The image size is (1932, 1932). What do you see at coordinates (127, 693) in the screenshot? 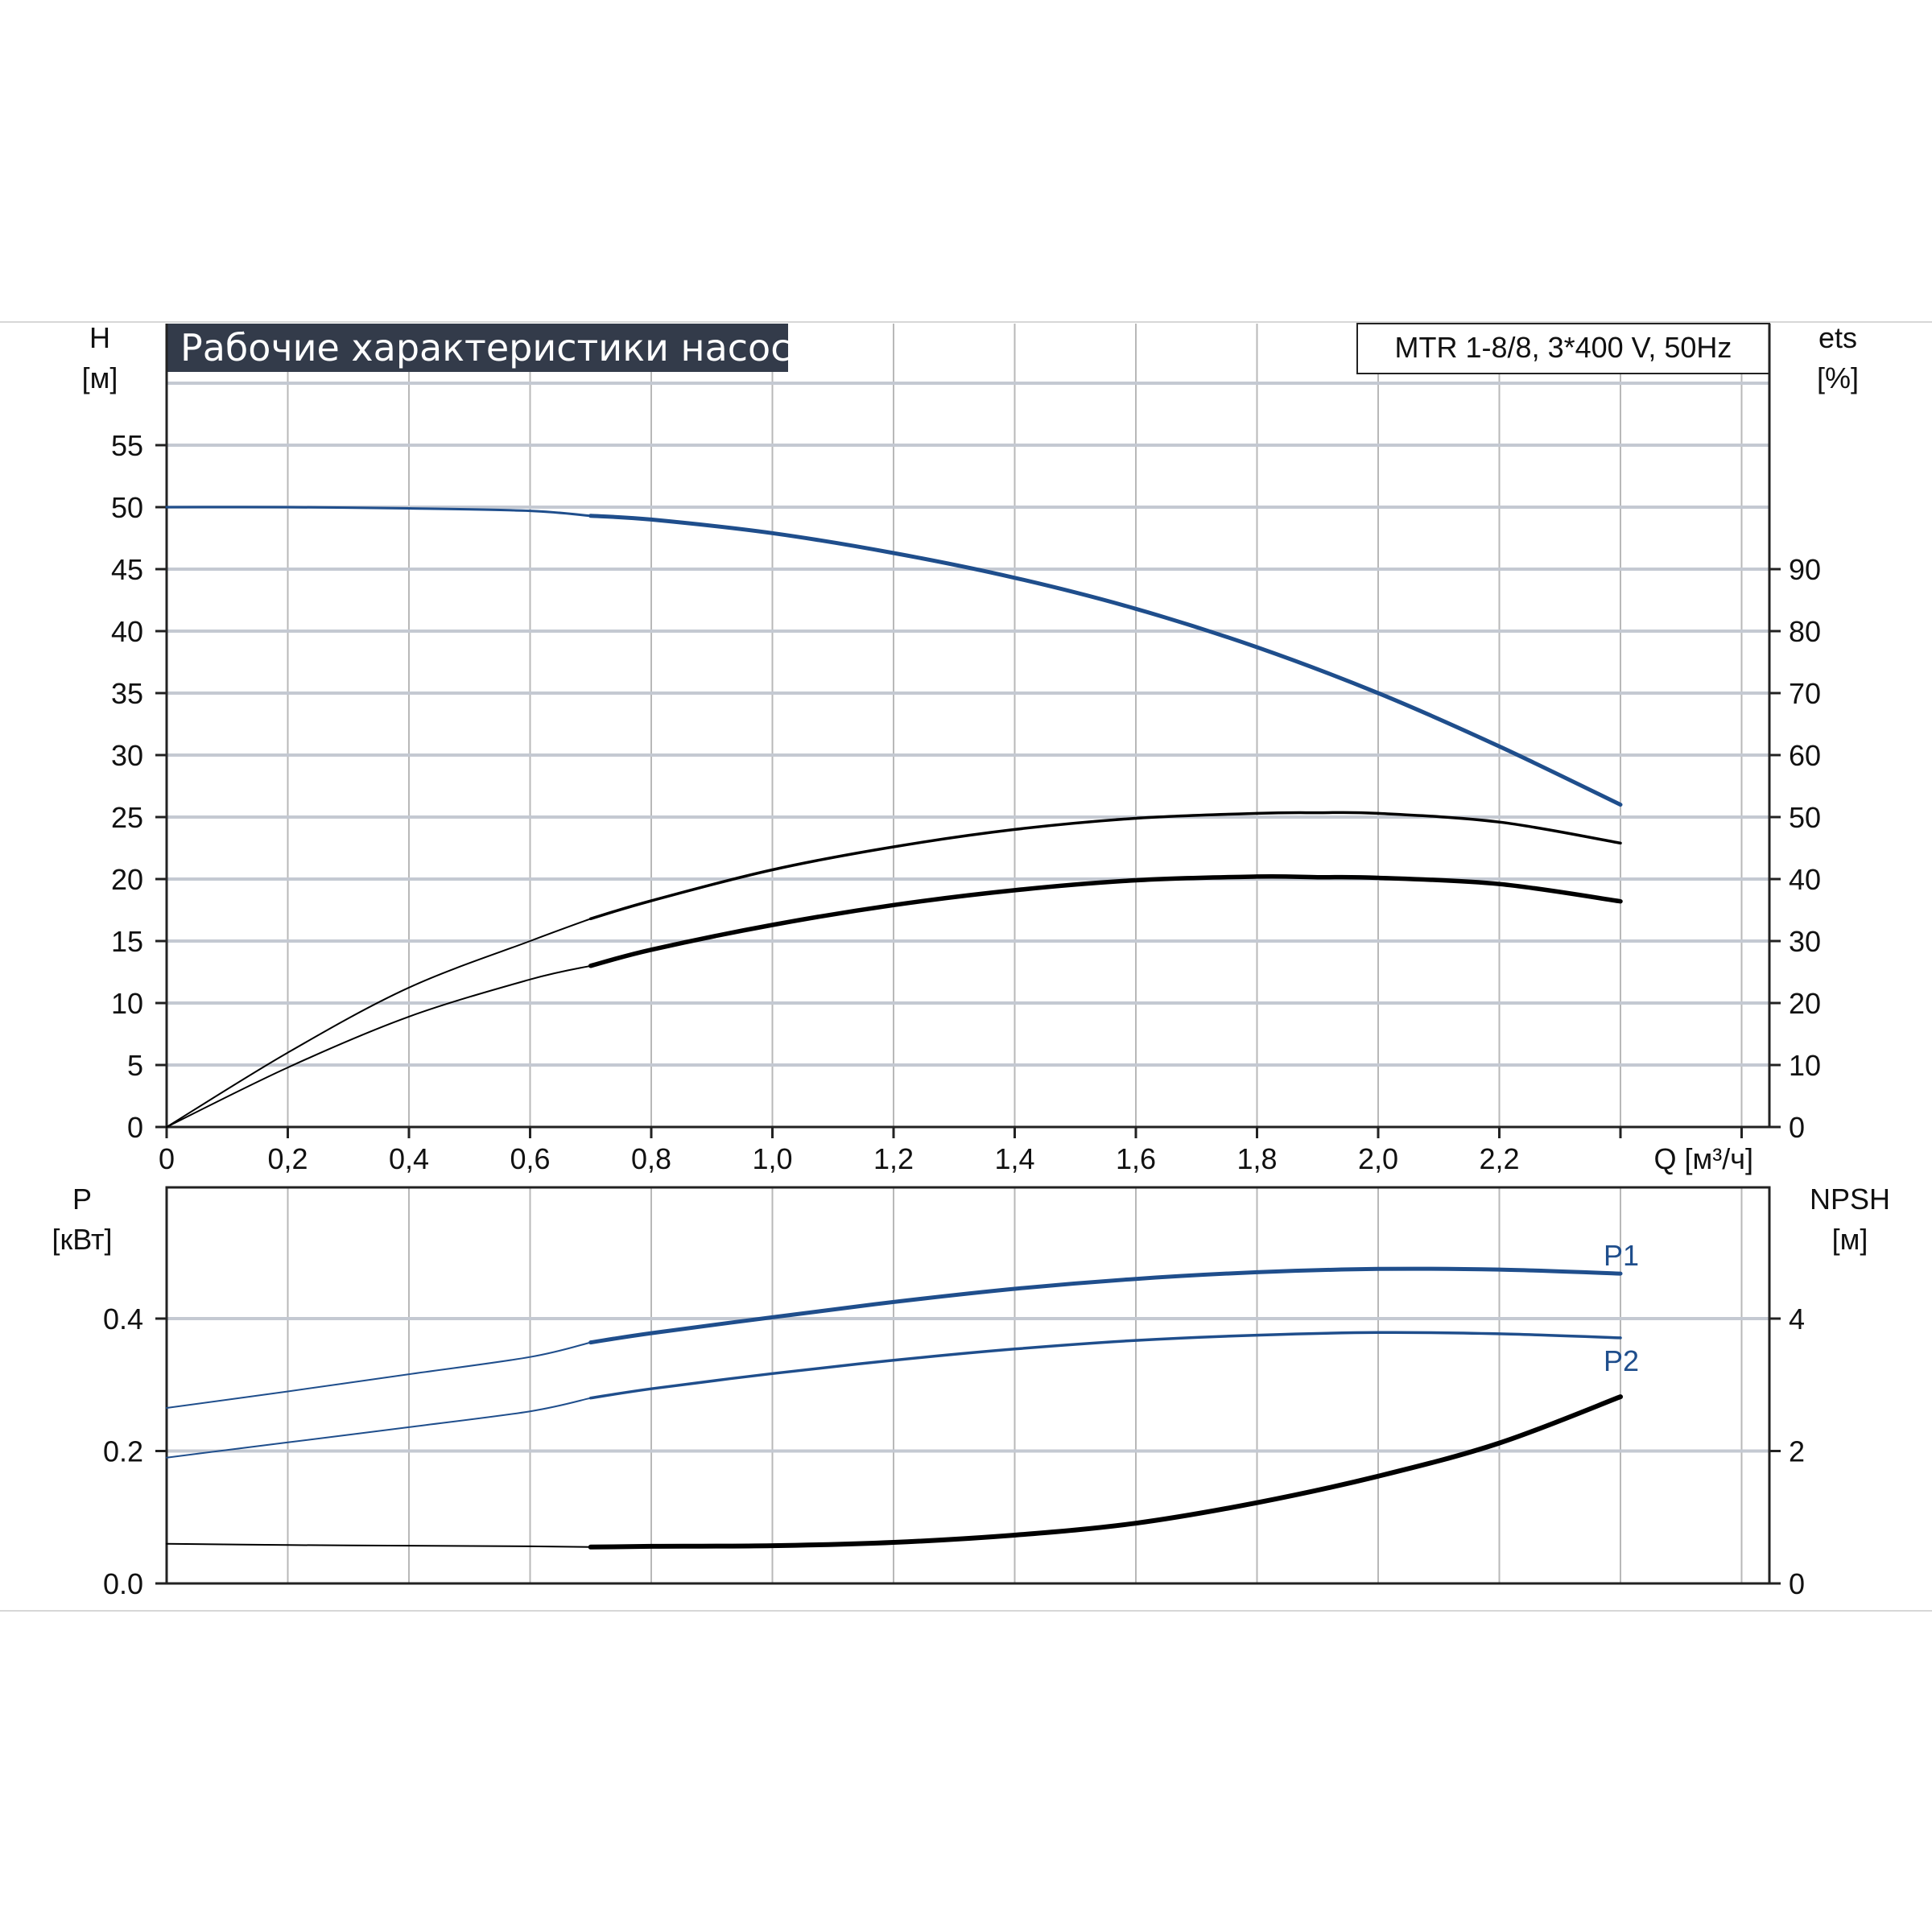
I see `h-tick-label: 35` at bounding box center [127, 693].